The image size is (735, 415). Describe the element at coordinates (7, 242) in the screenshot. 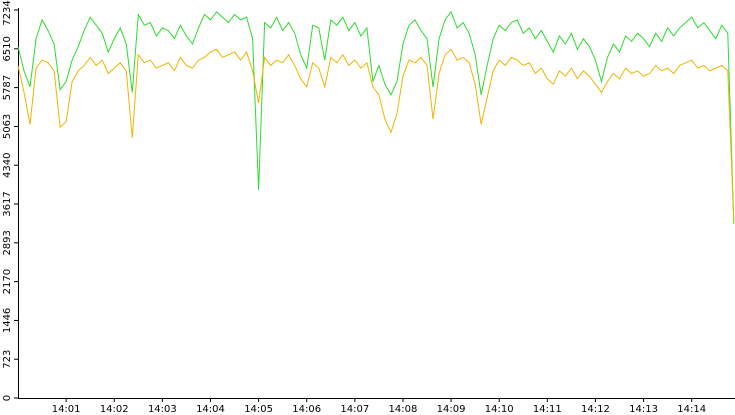

I see `y-tick-label: 2893` at that location.